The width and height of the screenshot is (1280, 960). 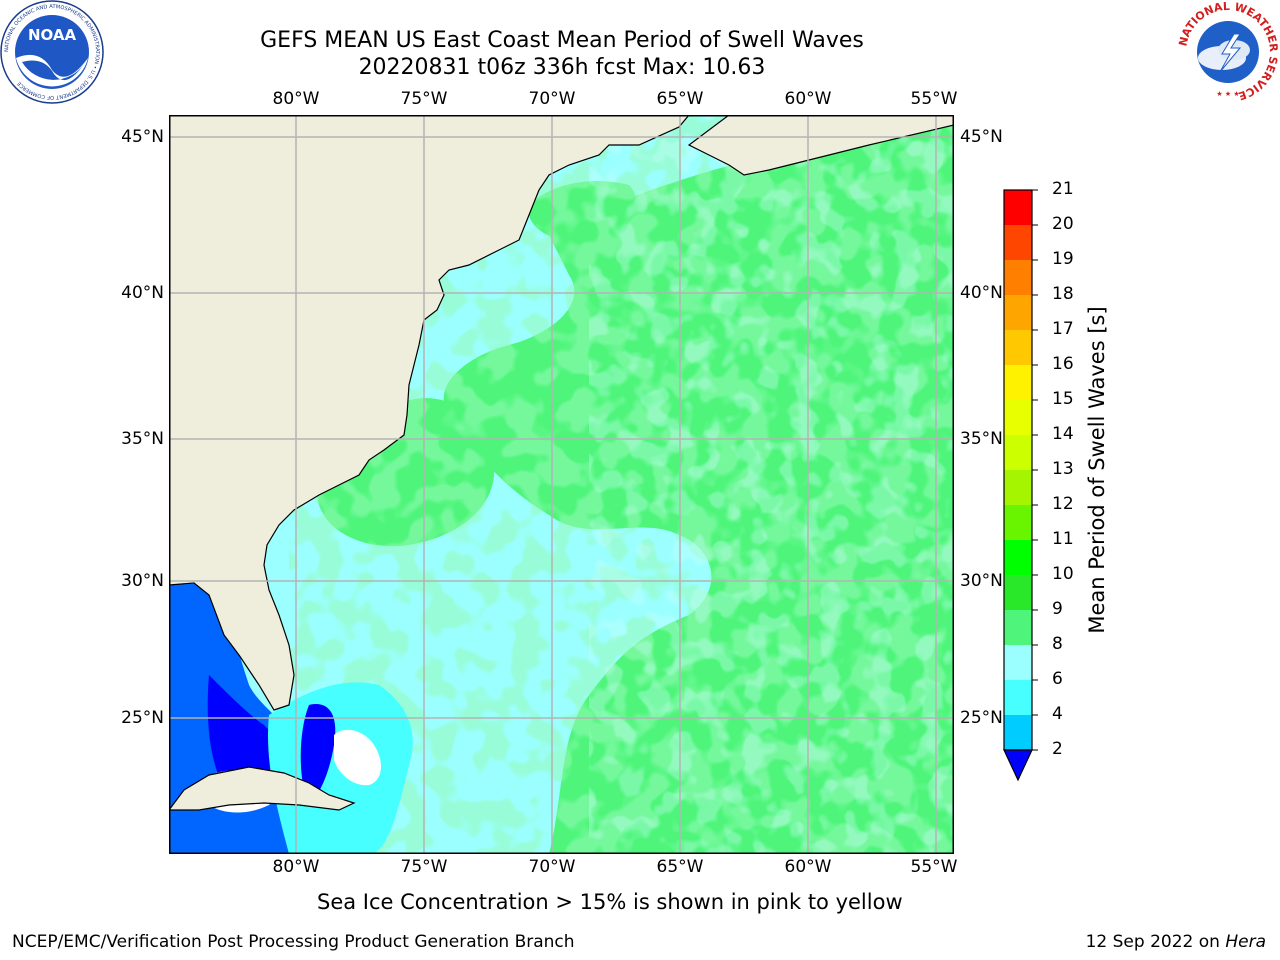 I want to click on lat-label-left: 35°N, so click(x=142, y=439).